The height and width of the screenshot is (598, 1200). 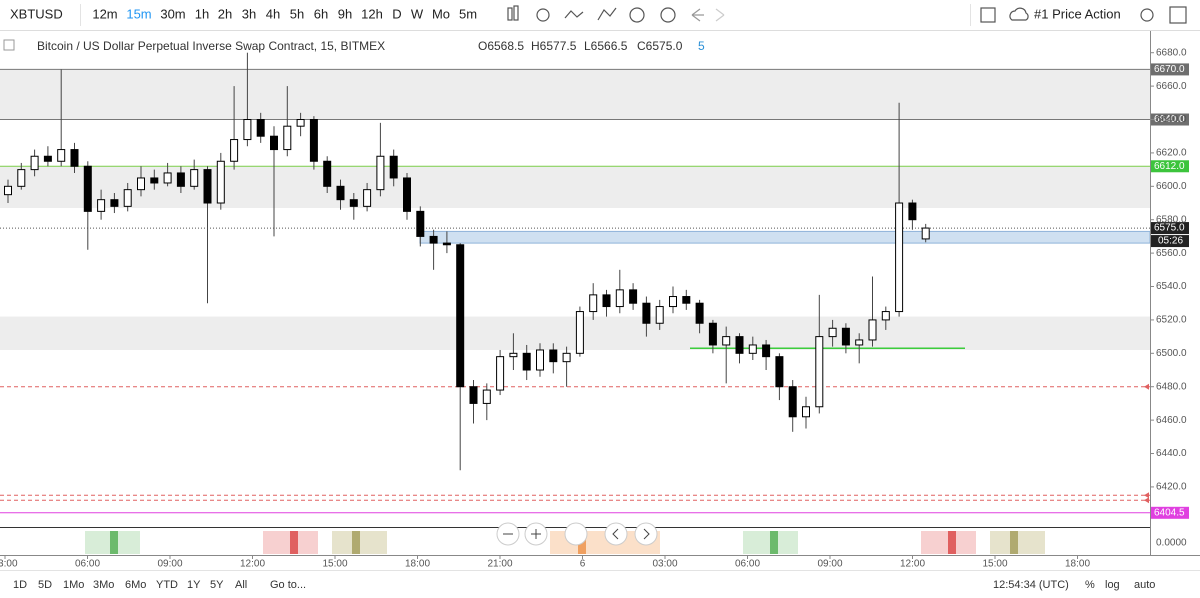 What do you see at coordinates (36, 13) in the screenshot?
I see `symbol: XBTUSD` at bounding box center [36, 13].